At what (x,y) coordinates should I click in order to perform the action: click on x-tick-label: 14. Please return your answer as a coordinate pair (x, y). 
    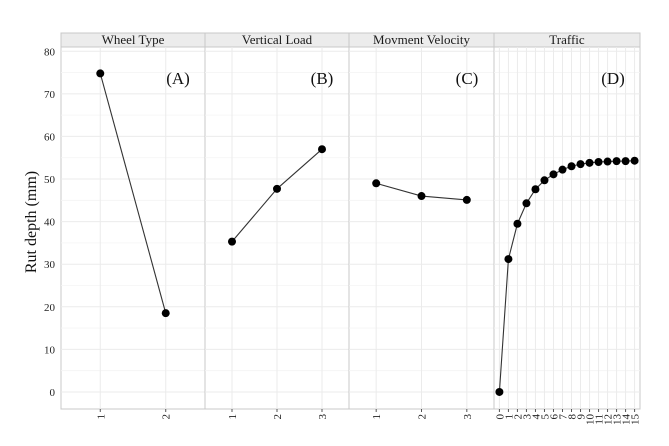
    Looking at the image, I should click on (627, 420).